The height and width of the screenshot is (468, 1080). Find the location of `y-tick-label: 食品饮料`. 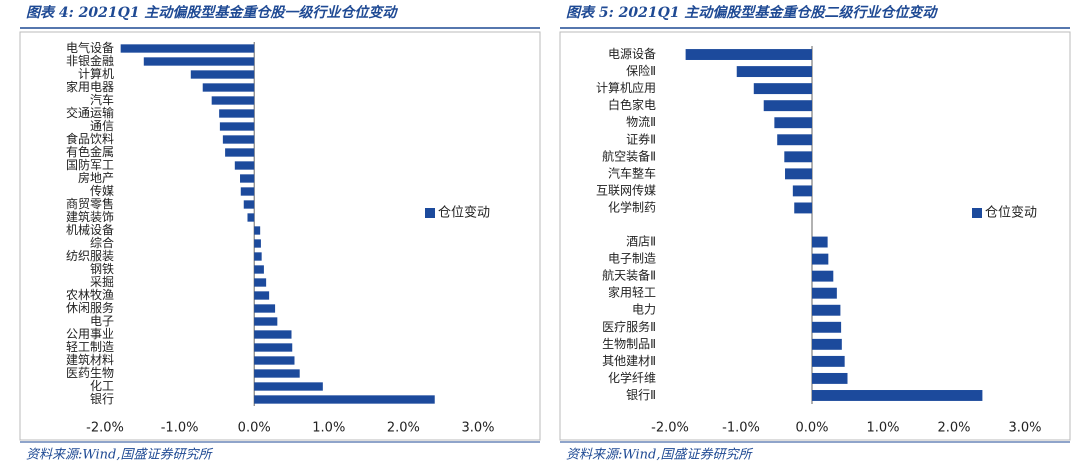

y-tick-label: 食品饮料 is located at coordinates (90, 138).